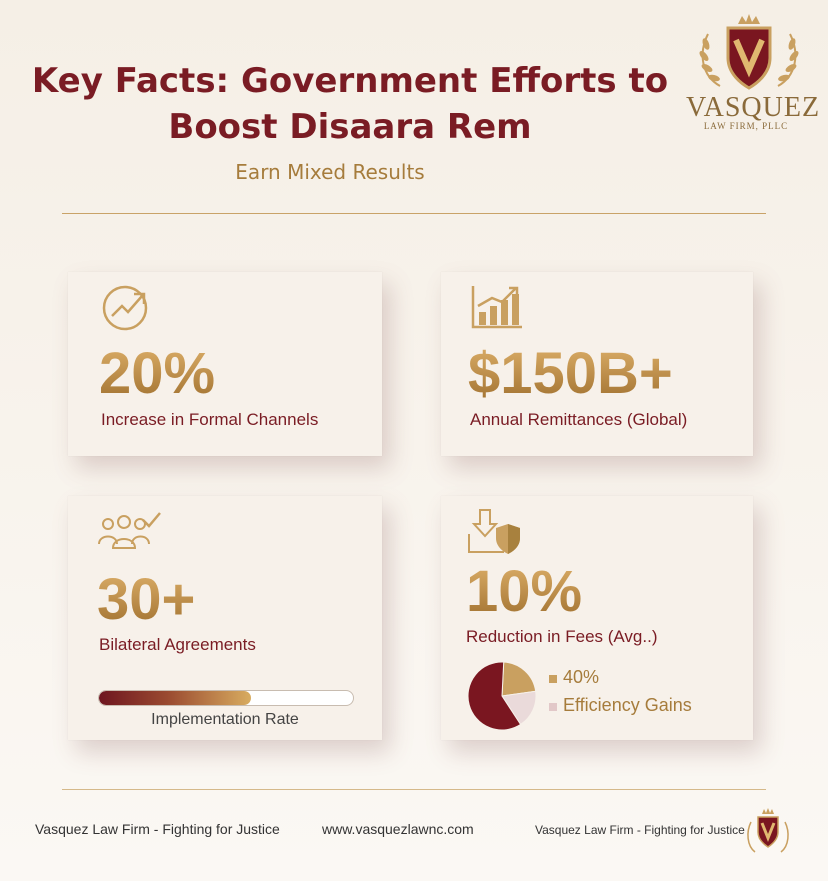 This screenshot has height=881, width=828. I want to click on crest-icon, so click(749, 52).